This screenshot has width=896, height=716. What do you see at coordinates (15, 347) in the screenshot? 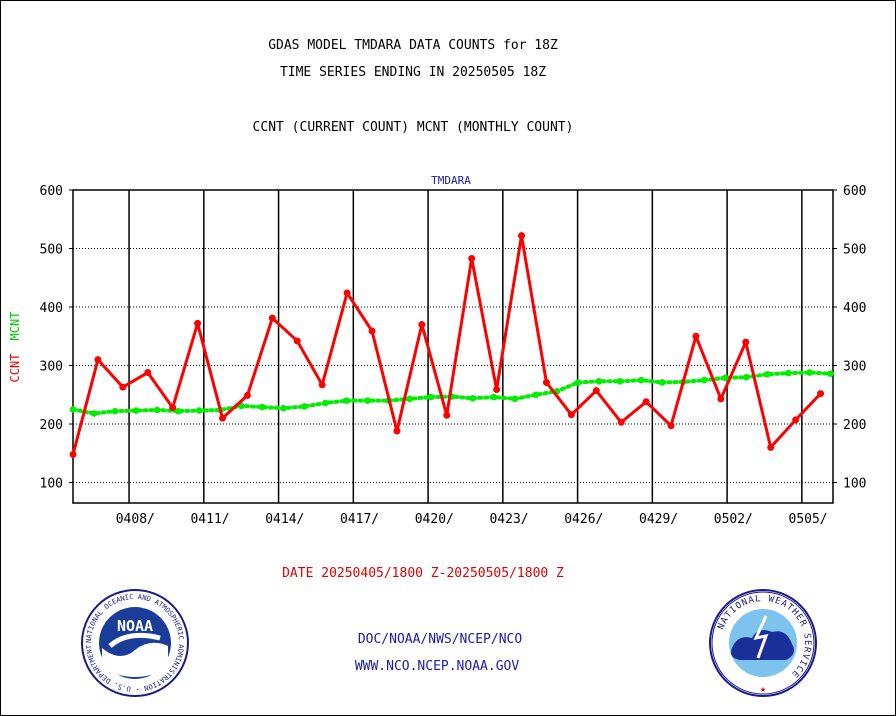
I see `y-axis-title: CCNT MCNT` at bounding box center [15, 347].